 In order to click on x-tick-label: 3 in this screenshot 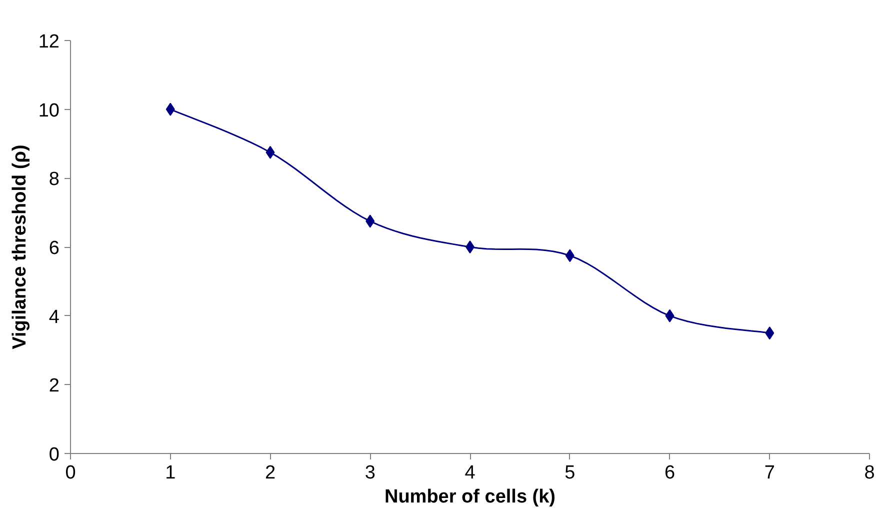, I will do `click(370, 473)`.